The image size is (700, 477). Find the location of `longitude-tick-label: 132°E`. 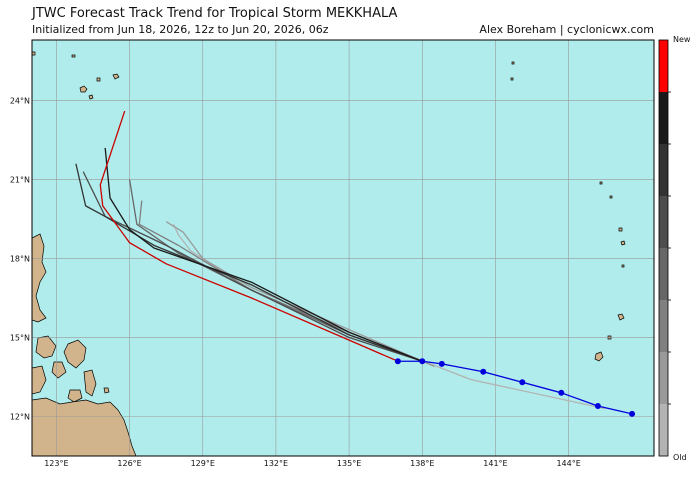

longitude-tick-label: 132°E is located at coordinates (276, 463).